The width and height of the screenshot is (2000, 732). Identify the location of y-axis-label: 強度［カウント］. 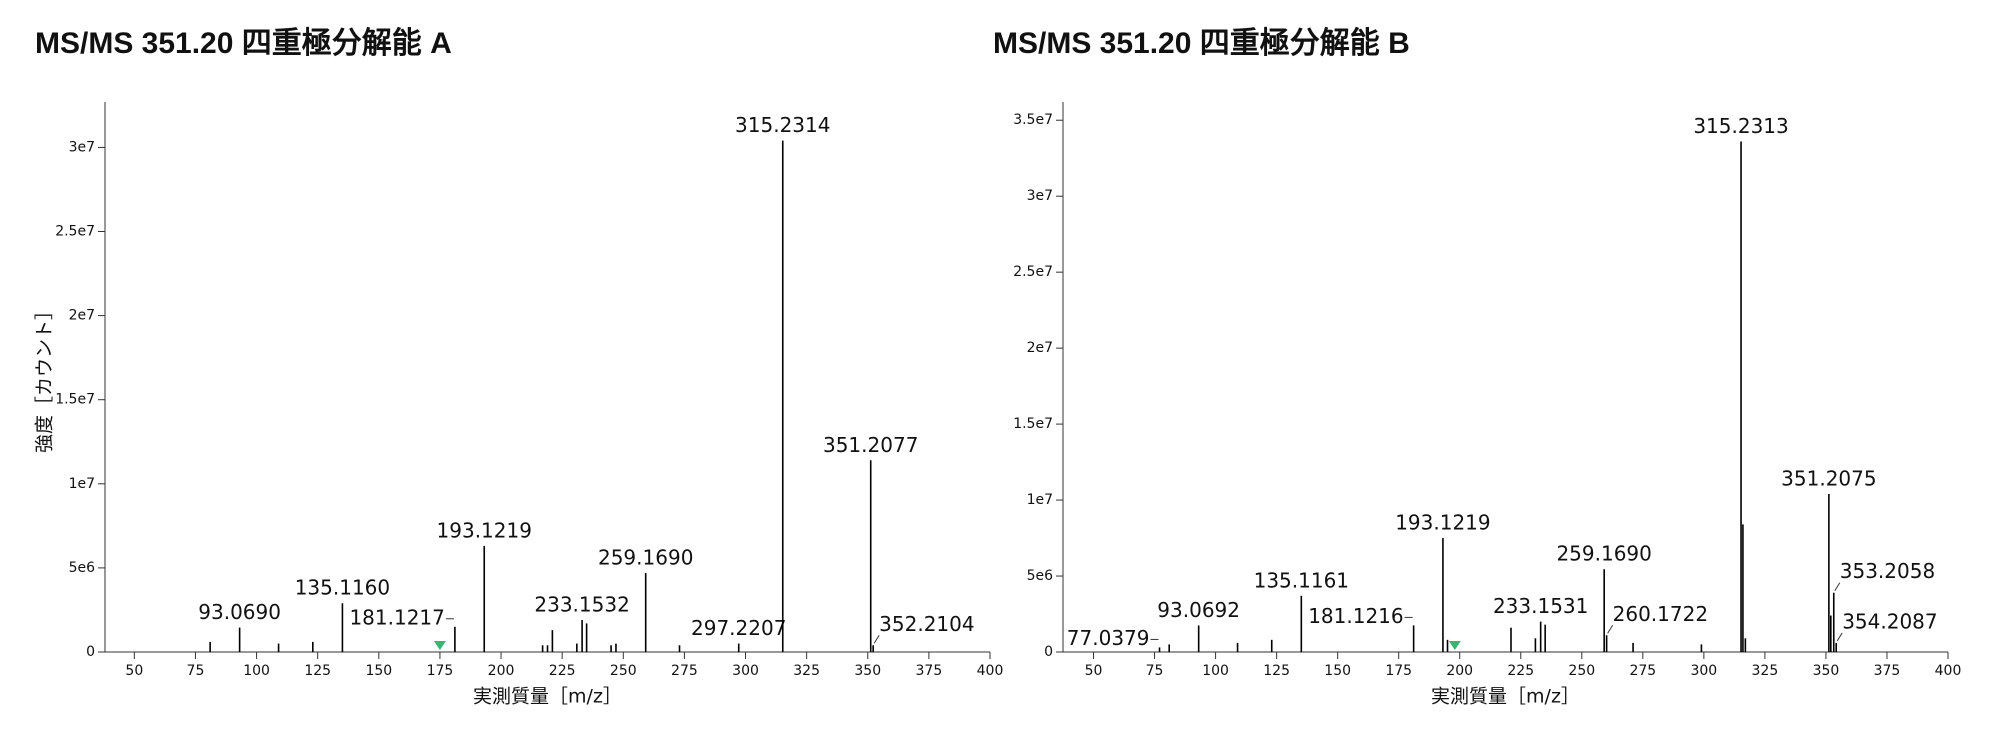
(45, 377).